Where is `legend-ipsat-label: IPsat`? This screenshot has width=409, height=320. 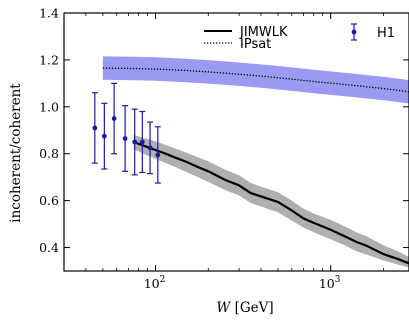 legend-ipsat-label: IPsat is located at coordinates (255, 44).